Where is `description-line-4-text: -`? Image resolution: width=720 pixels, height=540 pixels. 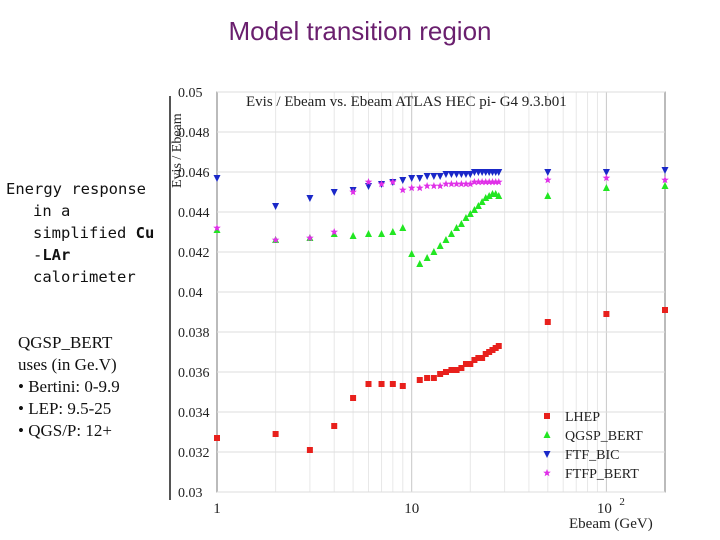 description-line-4-text: - is located at coordinates (38, 255).